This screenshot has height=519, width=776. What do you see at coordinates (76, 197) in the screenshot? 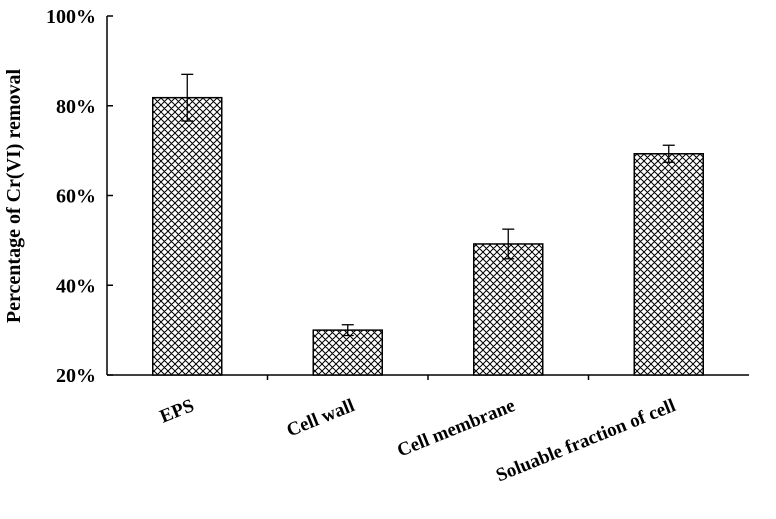
I see `y-tick-label: 60%` at bounding box center [76, 197].